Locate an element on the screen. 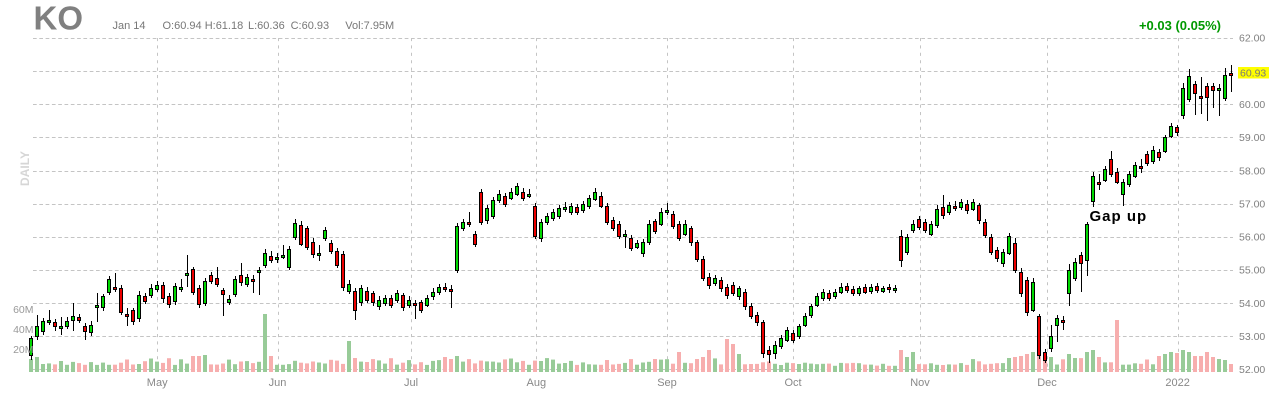  svg-text: Aug is located at coordinates (537, 383).